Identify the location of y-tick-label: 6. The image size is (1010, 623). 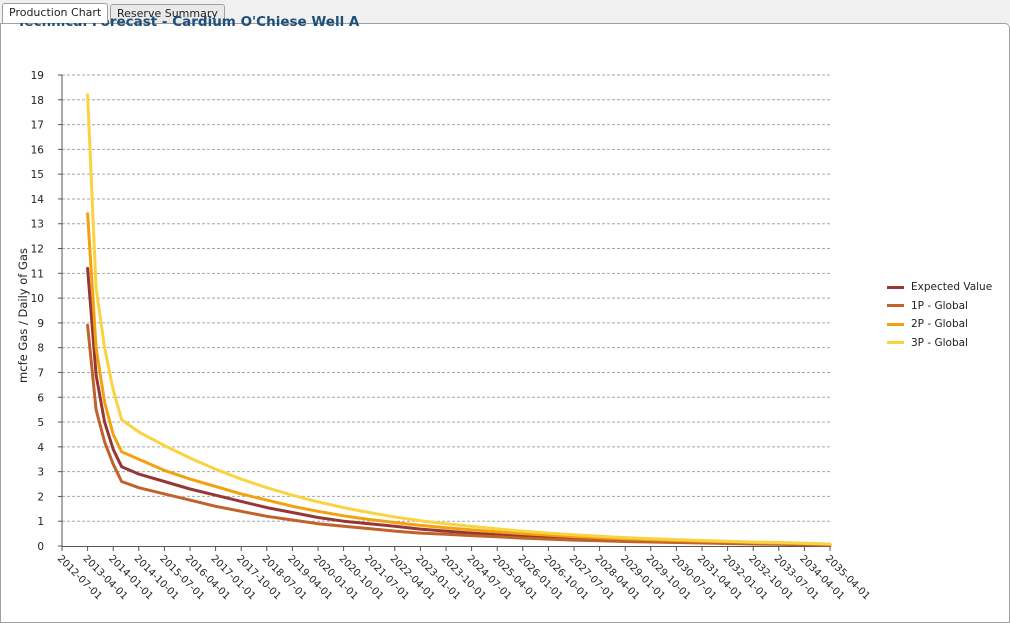
(40, 398).